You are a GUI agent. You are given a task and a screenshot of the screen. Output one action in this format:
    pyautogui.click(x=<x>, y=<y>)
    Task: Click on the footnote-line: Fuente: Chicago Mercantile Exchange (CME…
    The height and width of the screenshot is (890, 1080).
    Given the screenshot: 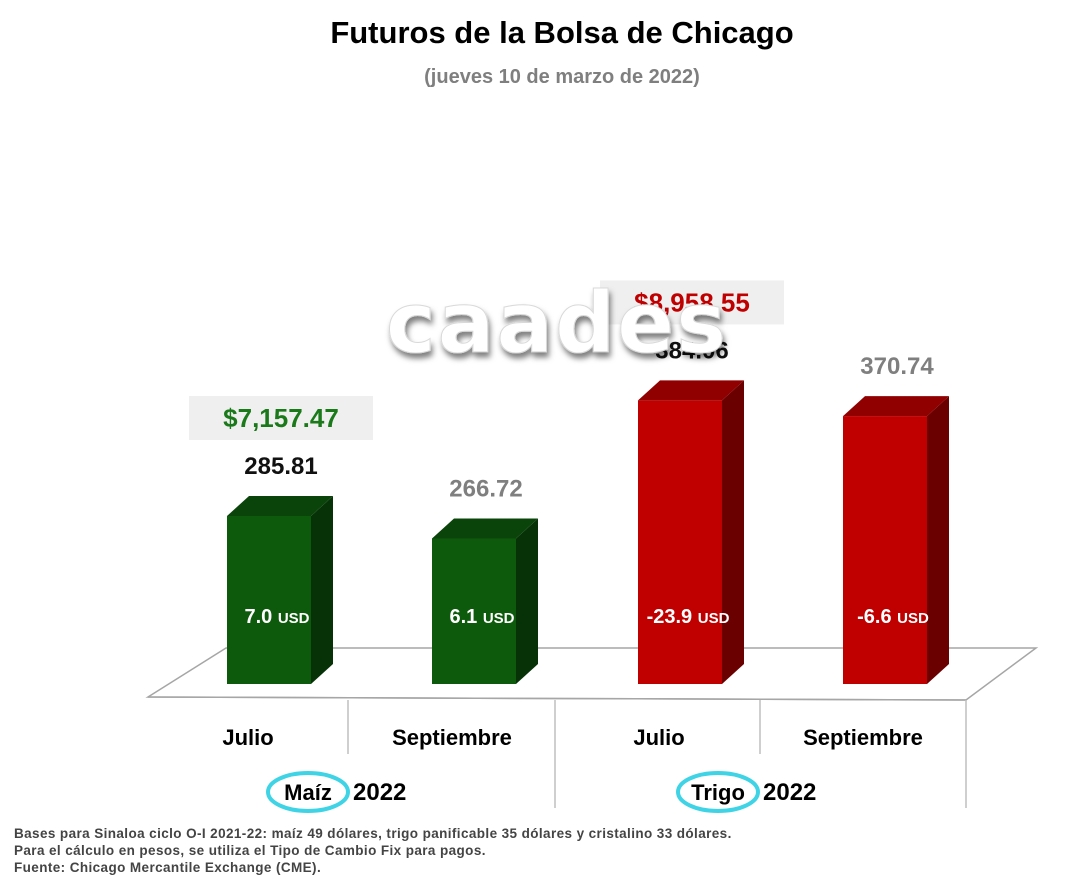 What is the action you would take?
    pyautogui.click(x=168, y=867)
    